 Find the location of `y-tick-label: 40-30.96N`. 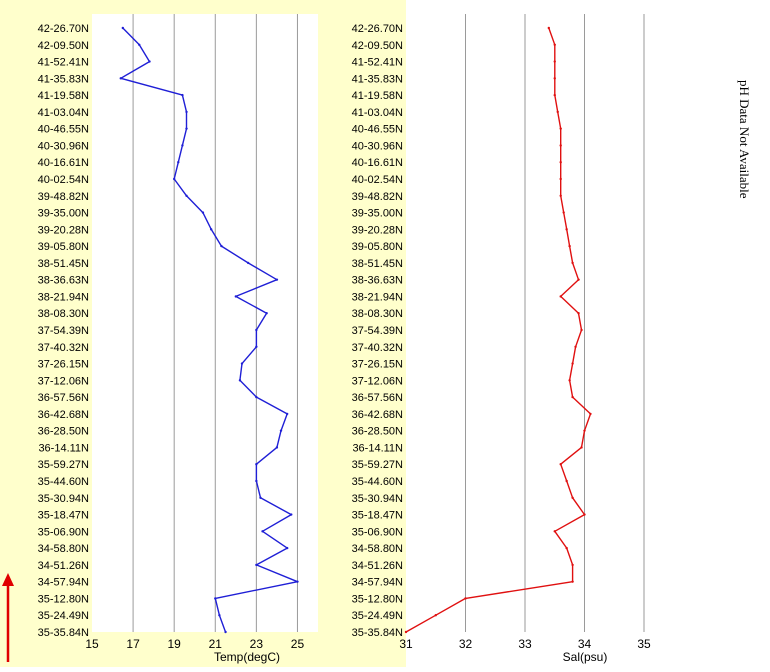

y-tick-label: 40-30.96N is located at coordinates (63, 146).